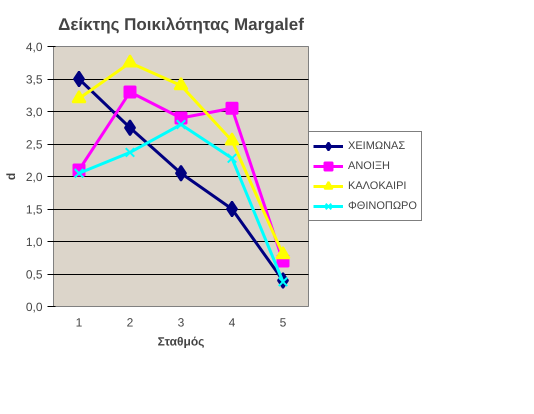 The image size is (534, 414). Describe the element at coordinates (34, 209) in the screenshot. I see `y-tick-label: 1,5` at that location.